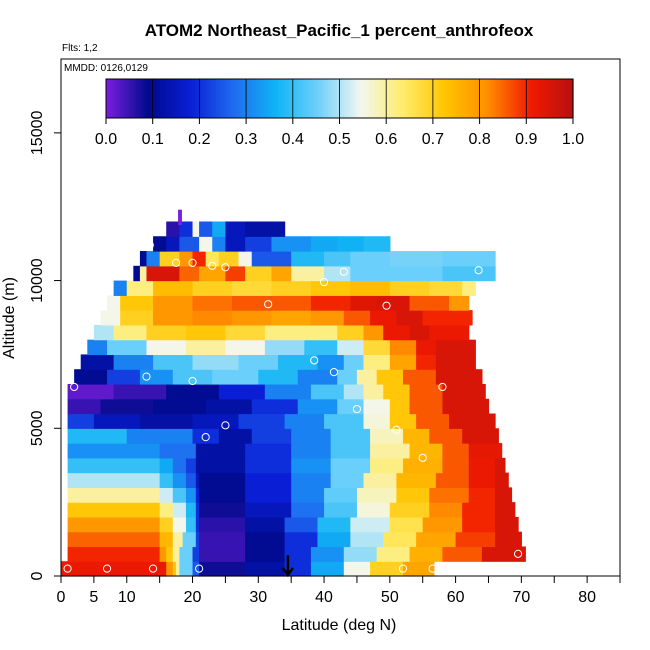 The height and width of the screenshot is (650, 650). I want to click on y-tick-label-1: 5000, so click(37, 428).